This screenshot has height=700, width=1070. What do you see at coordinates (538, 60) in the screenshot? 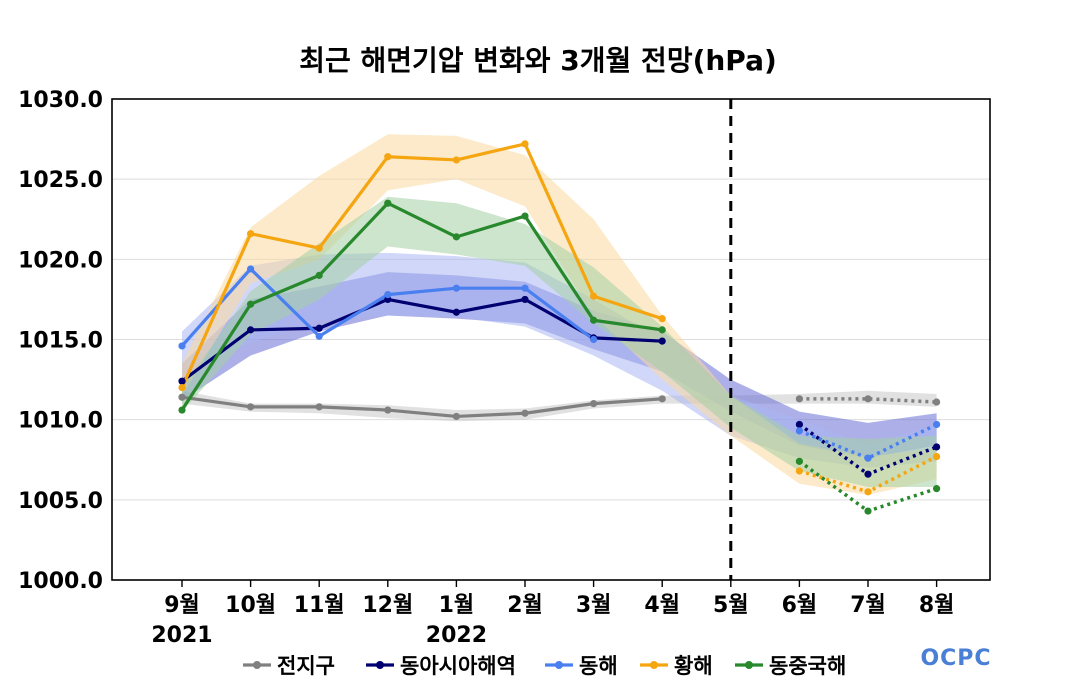
I see `chart-title: 최근 해면기압 변화와 3개월 전망(hPa)` at bounding box center [538, 60].